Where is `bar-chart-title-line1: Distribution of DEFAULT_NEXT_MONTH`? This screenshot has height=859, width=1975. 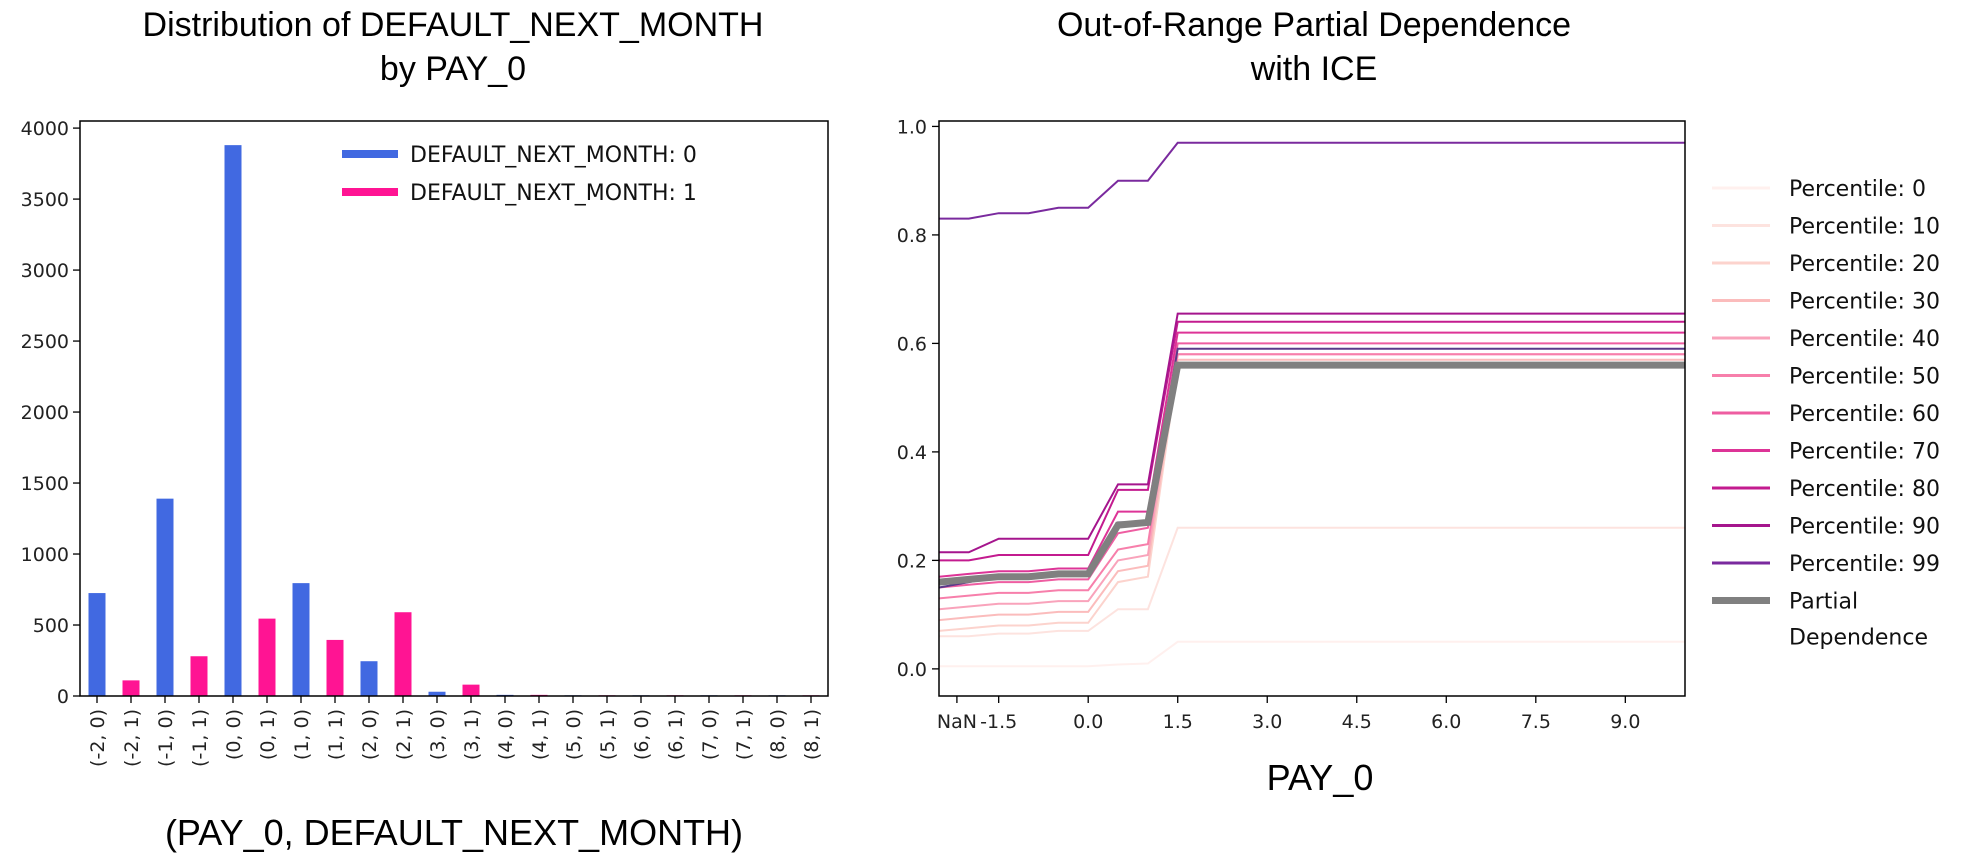 bar-chart-title-line1: Distribution of DEFAULT_NEXT_MONTH is located at coordinates (453, 25).